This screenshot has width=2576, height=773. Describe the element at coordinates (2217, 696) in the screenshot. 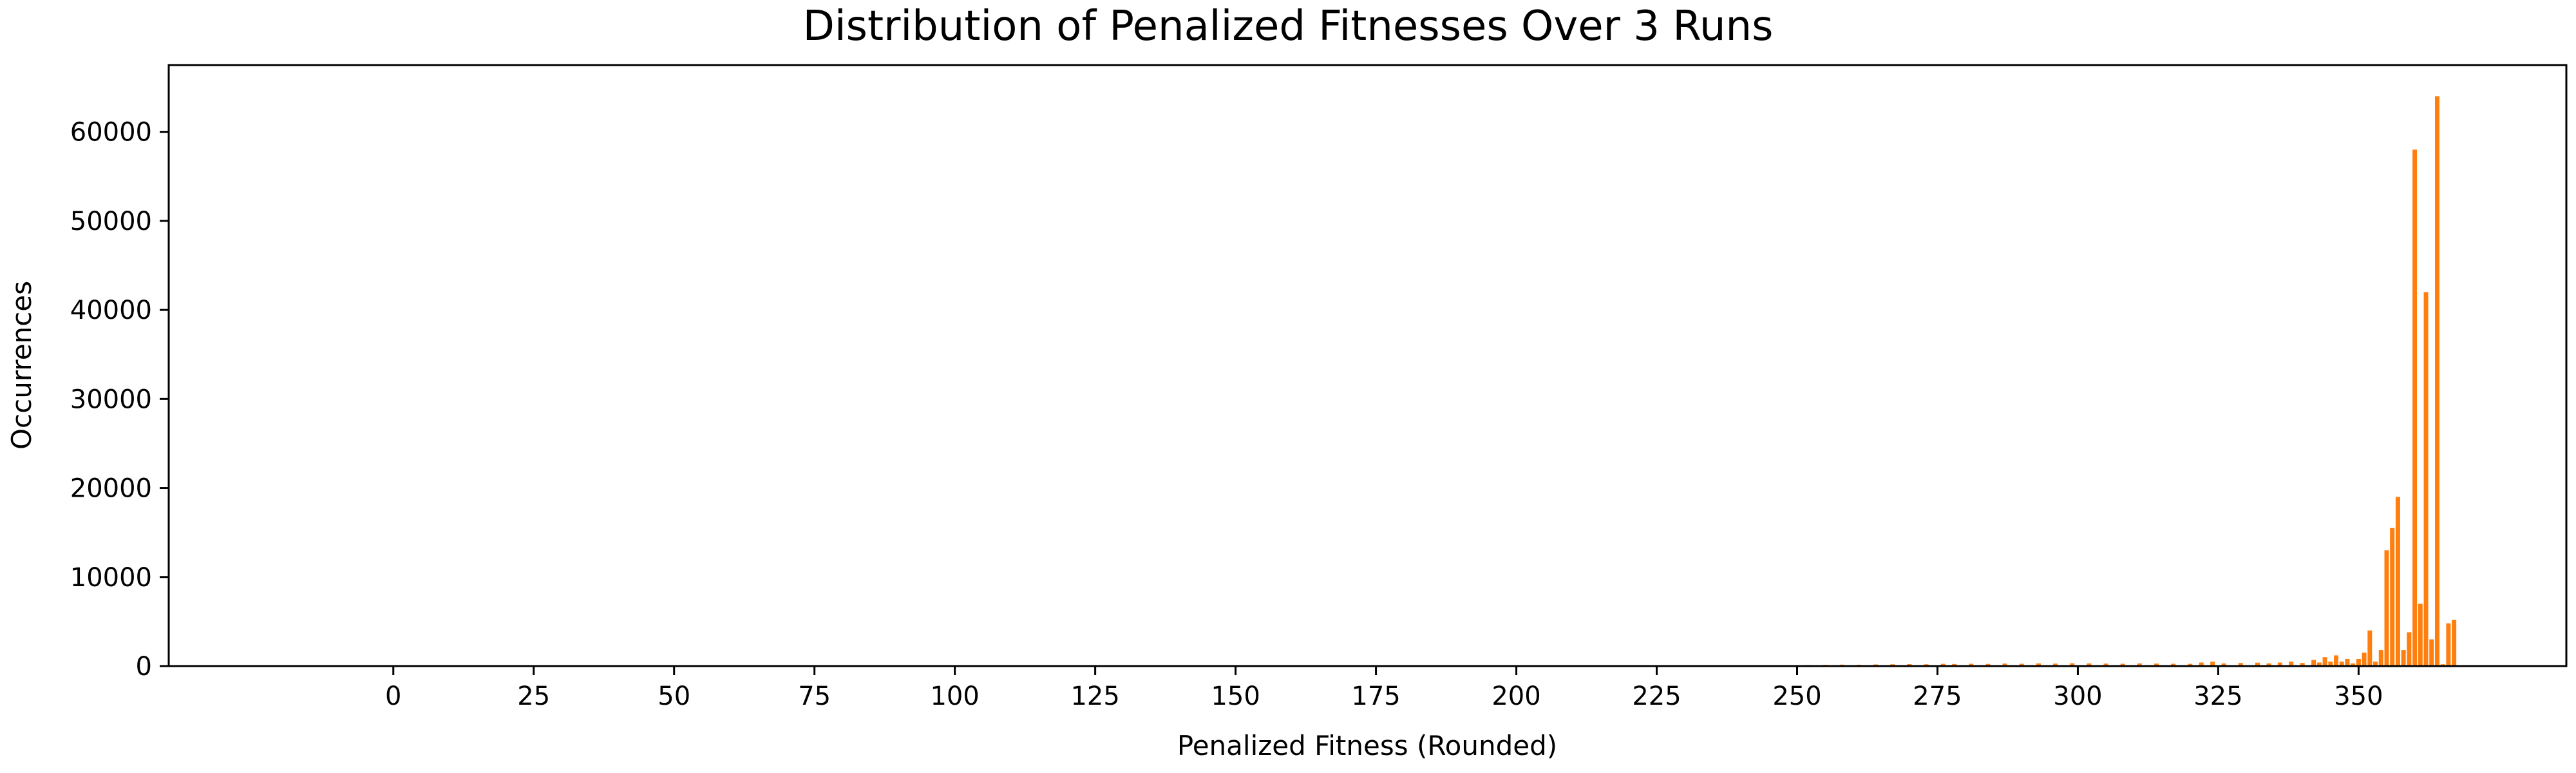

I see `x-tick-label: 325` at that location.